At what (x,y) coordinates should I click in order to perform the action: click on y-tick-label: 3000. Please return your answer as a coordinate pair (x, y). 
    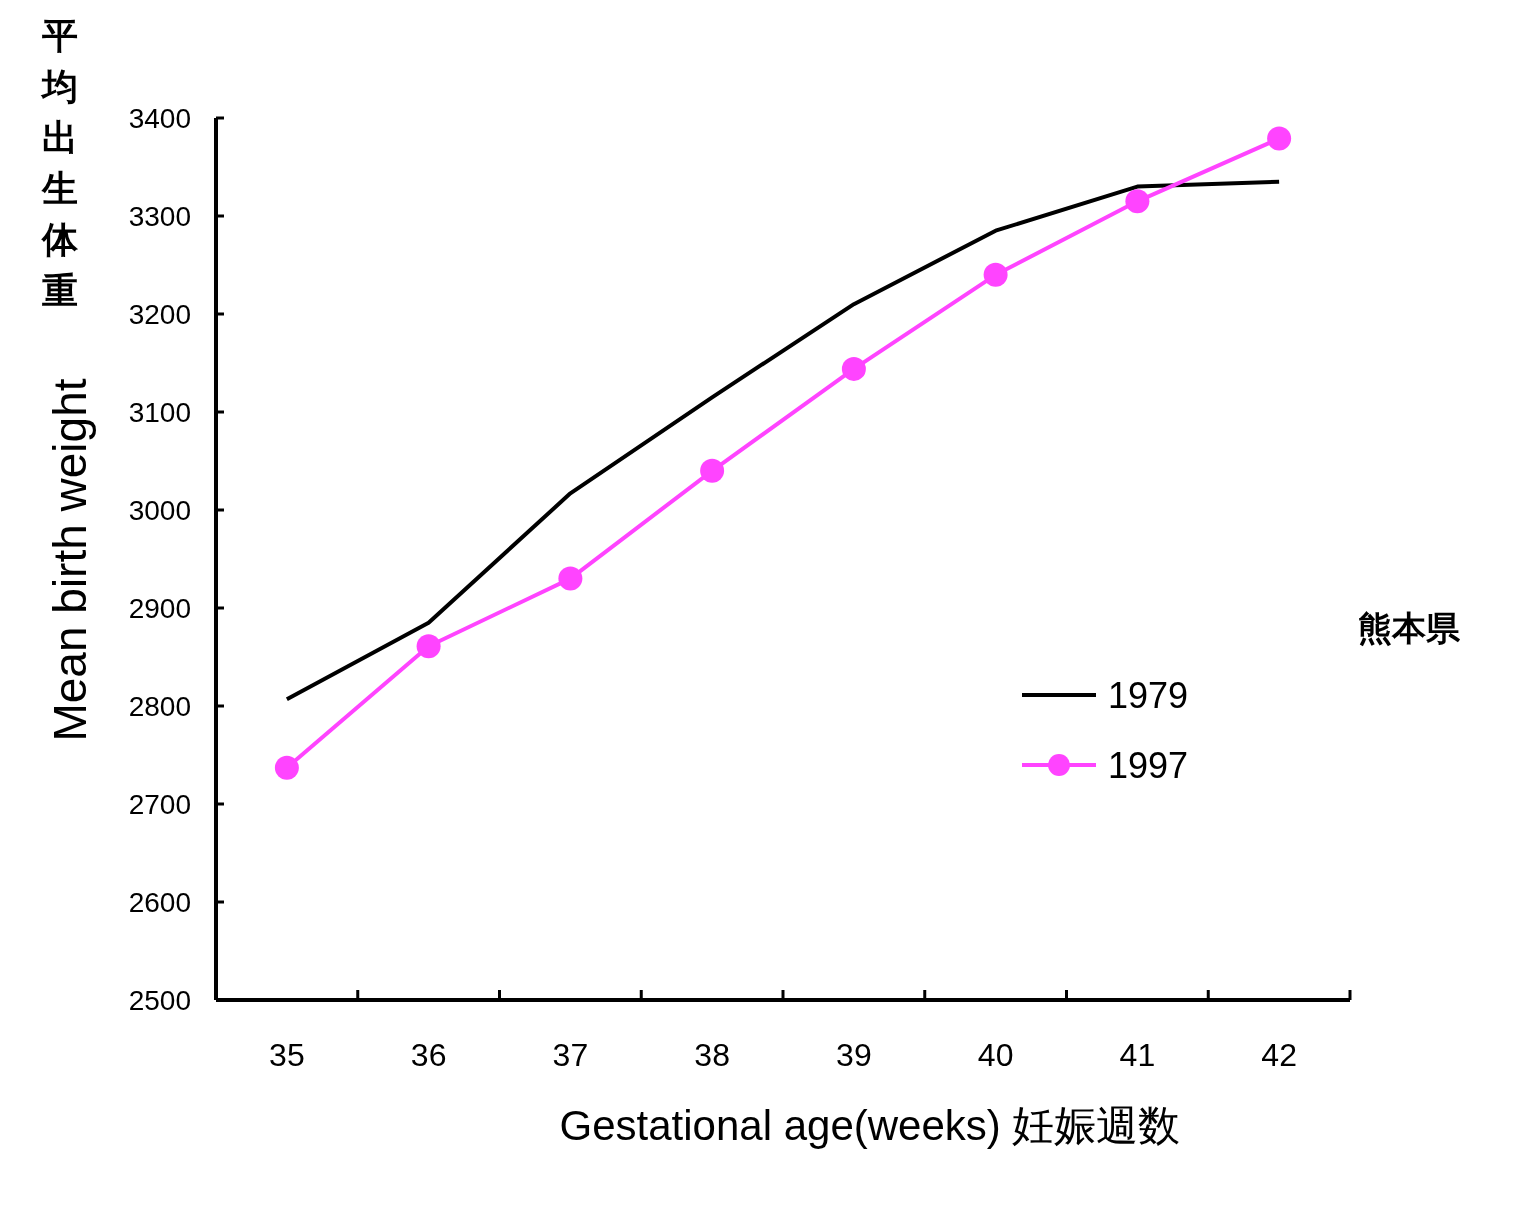
    Looking at the image, I should click on (159, 510).